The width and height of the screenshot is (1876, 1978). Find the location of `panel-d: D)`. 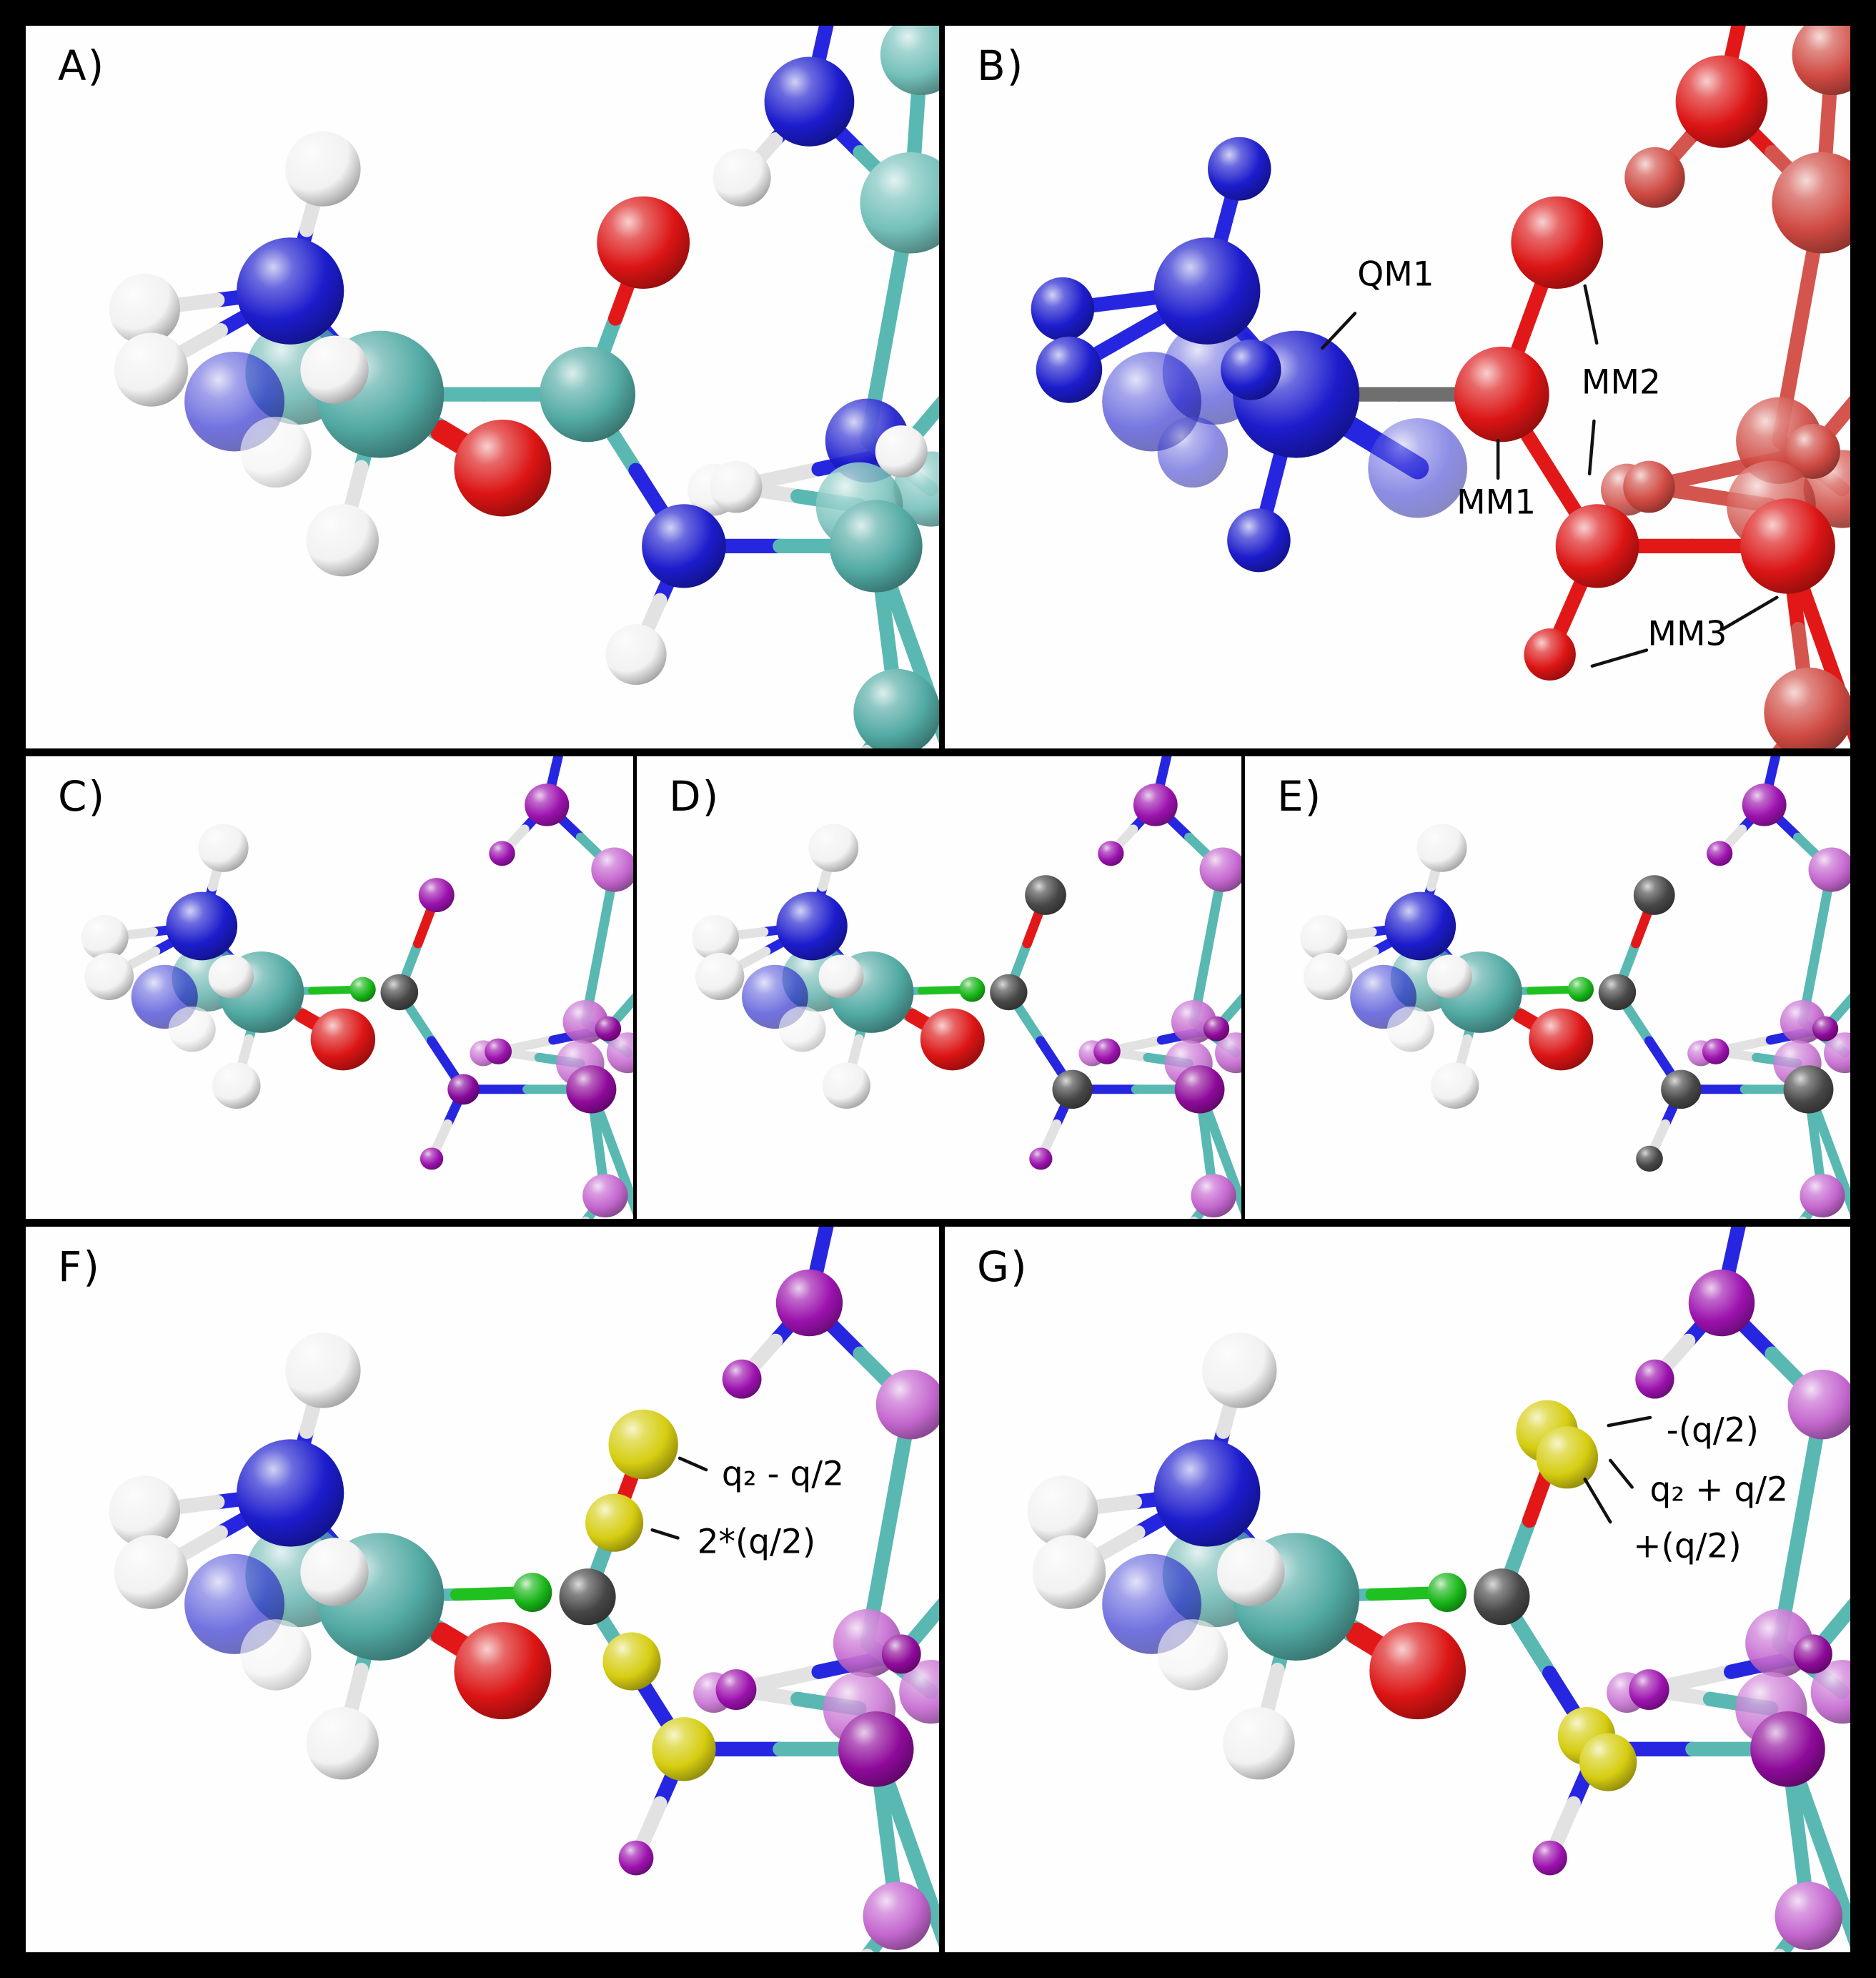

panel-d: D) is located at coordinates (939, 987).